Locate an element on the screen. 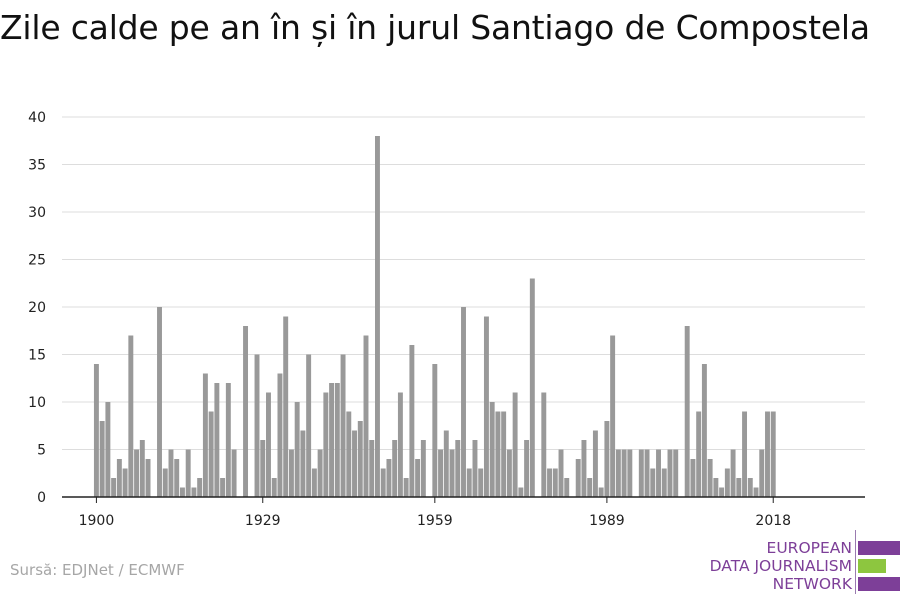 This screenshot has width=900, height=600. source-note: Sursă: EDJNet / ECMWF is located at coordinates (97, 570).